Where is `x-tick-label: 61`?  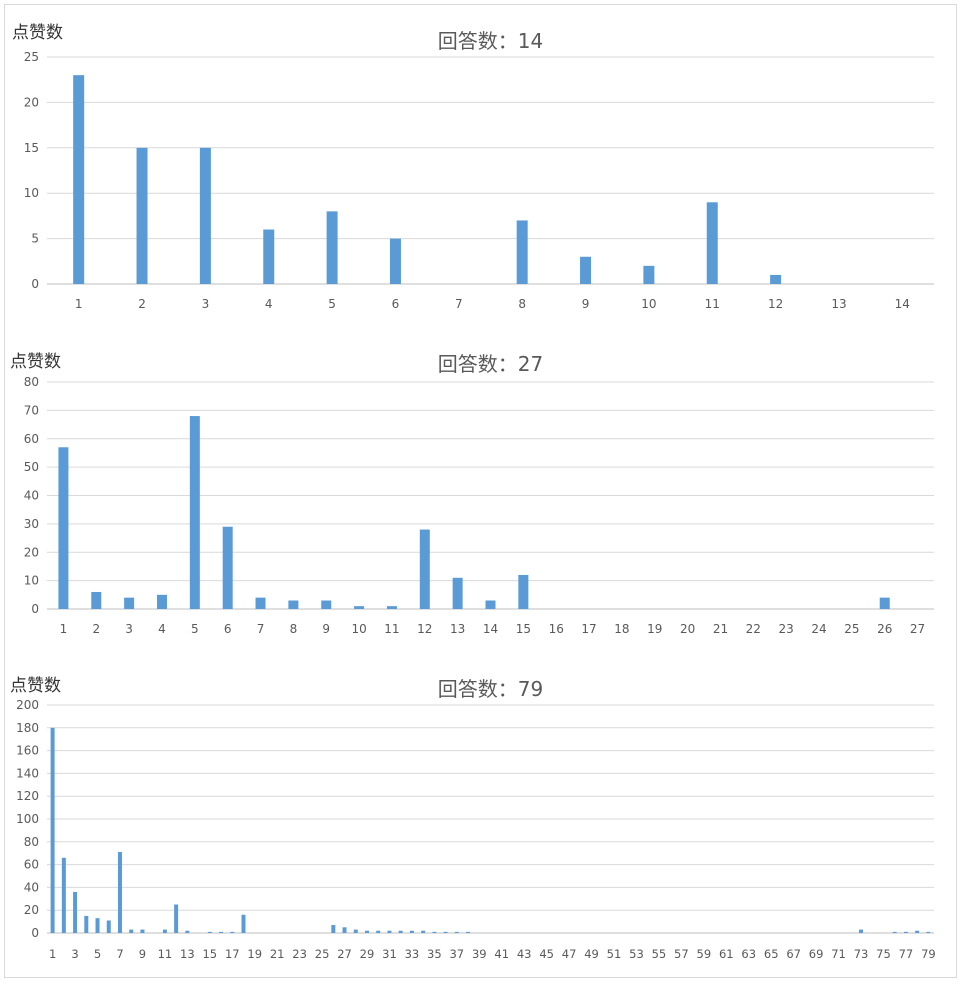 x-tick-label: 61 is located at coordinates (726, 954).